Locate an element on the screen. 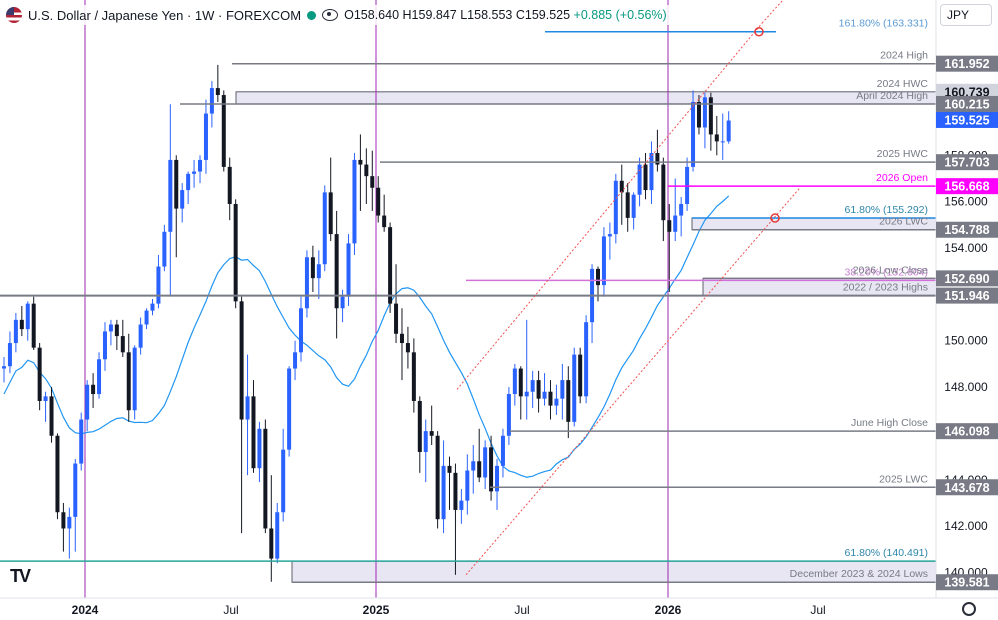 Image resolution: width=998 pixels, height=620 pixels. level-annotation: April 2024 High is located at coordinates (892, 96).